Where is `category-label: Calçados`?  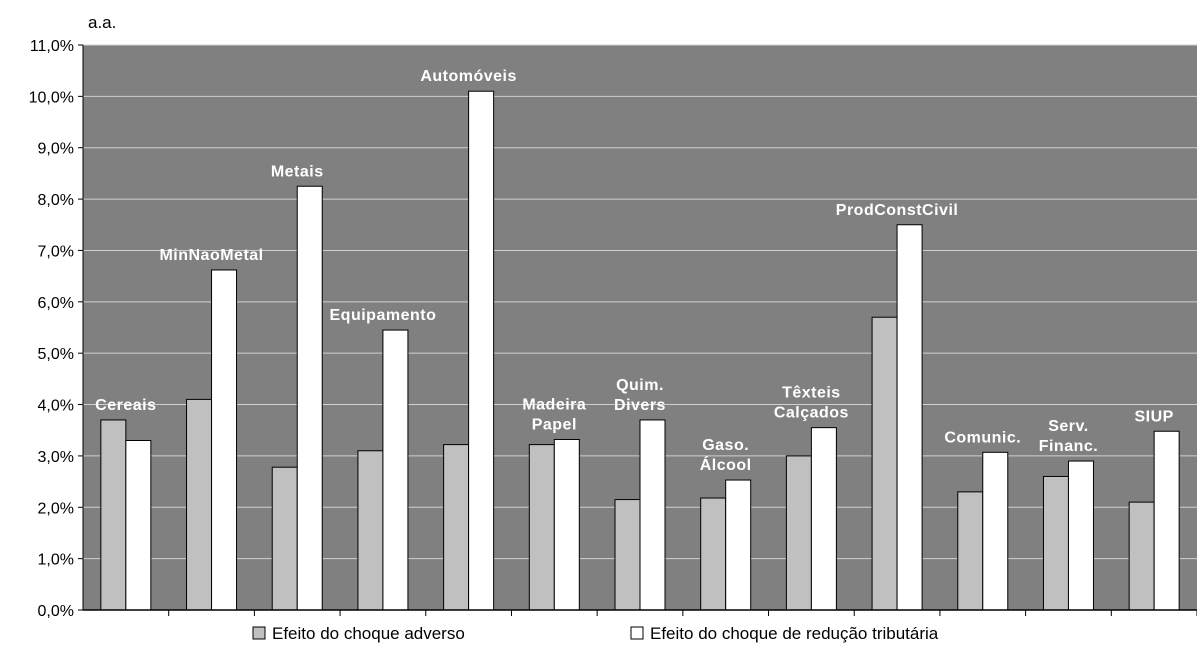 category-label: Calçados is located at coordinates (811, 413).